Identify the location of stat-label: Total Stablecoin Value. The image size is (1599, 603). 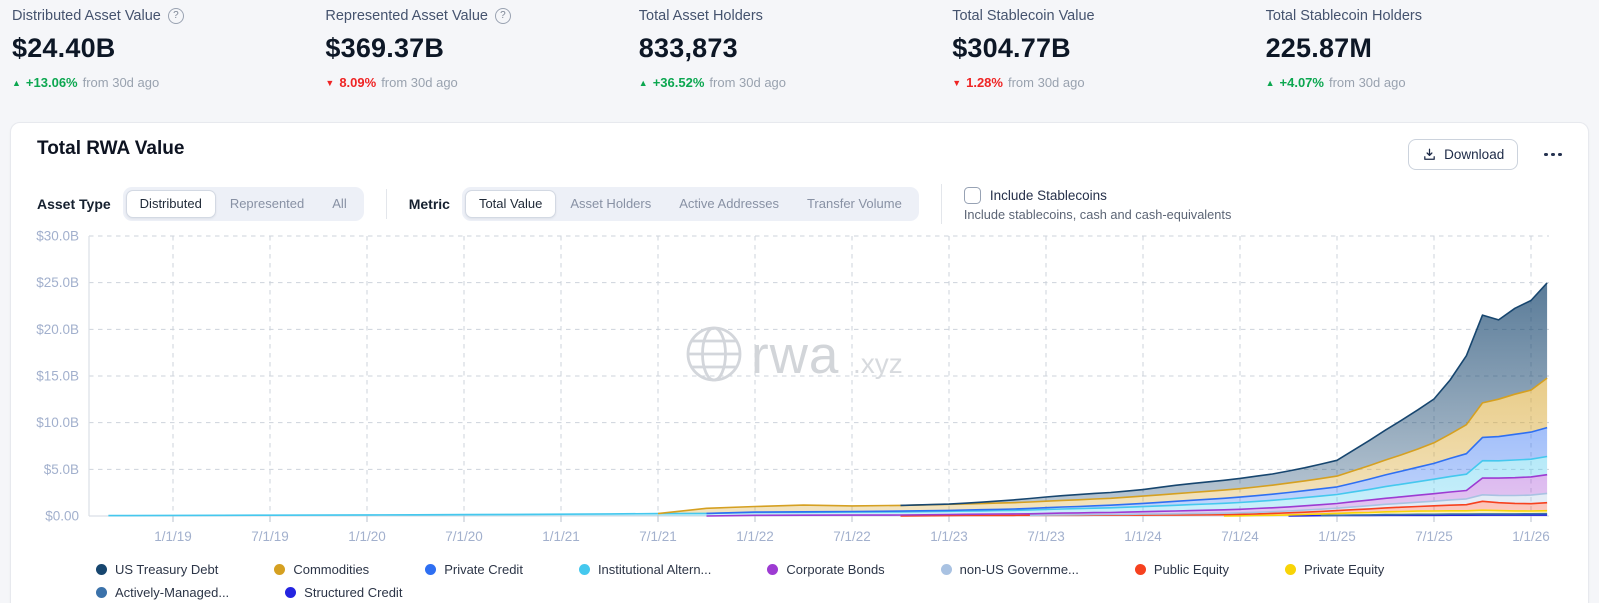
(1023, 16).